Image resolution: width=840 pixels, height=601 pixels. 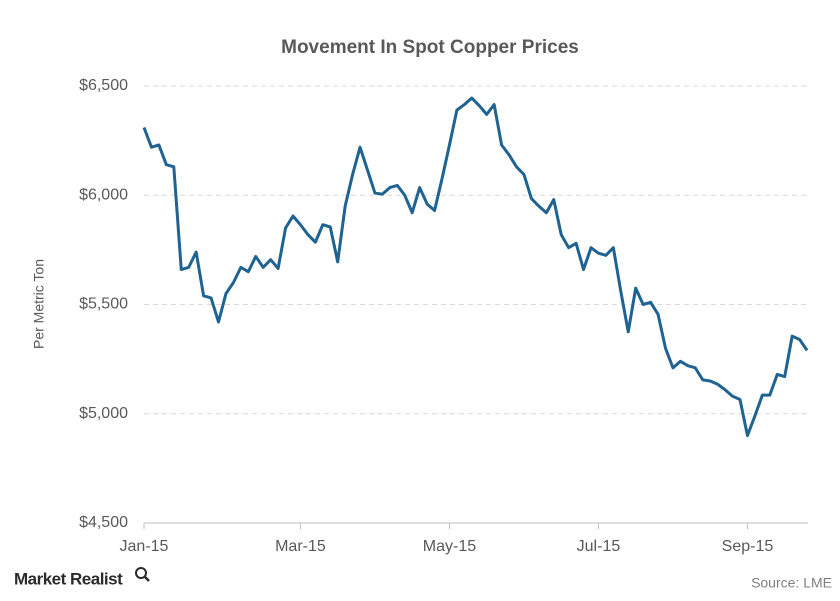 What do you see at coordinates (68, 578) in the screenshot?
I see `logo: Market Realist` at bounding box center [68, 578].